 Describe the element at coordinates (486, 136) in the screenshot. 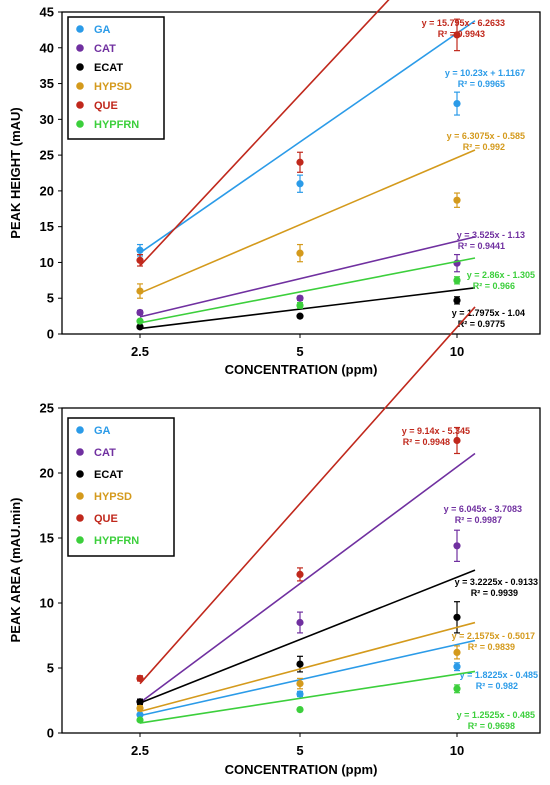

I see `trendline-equation: y = 6.3075x - 0.585` at that location.